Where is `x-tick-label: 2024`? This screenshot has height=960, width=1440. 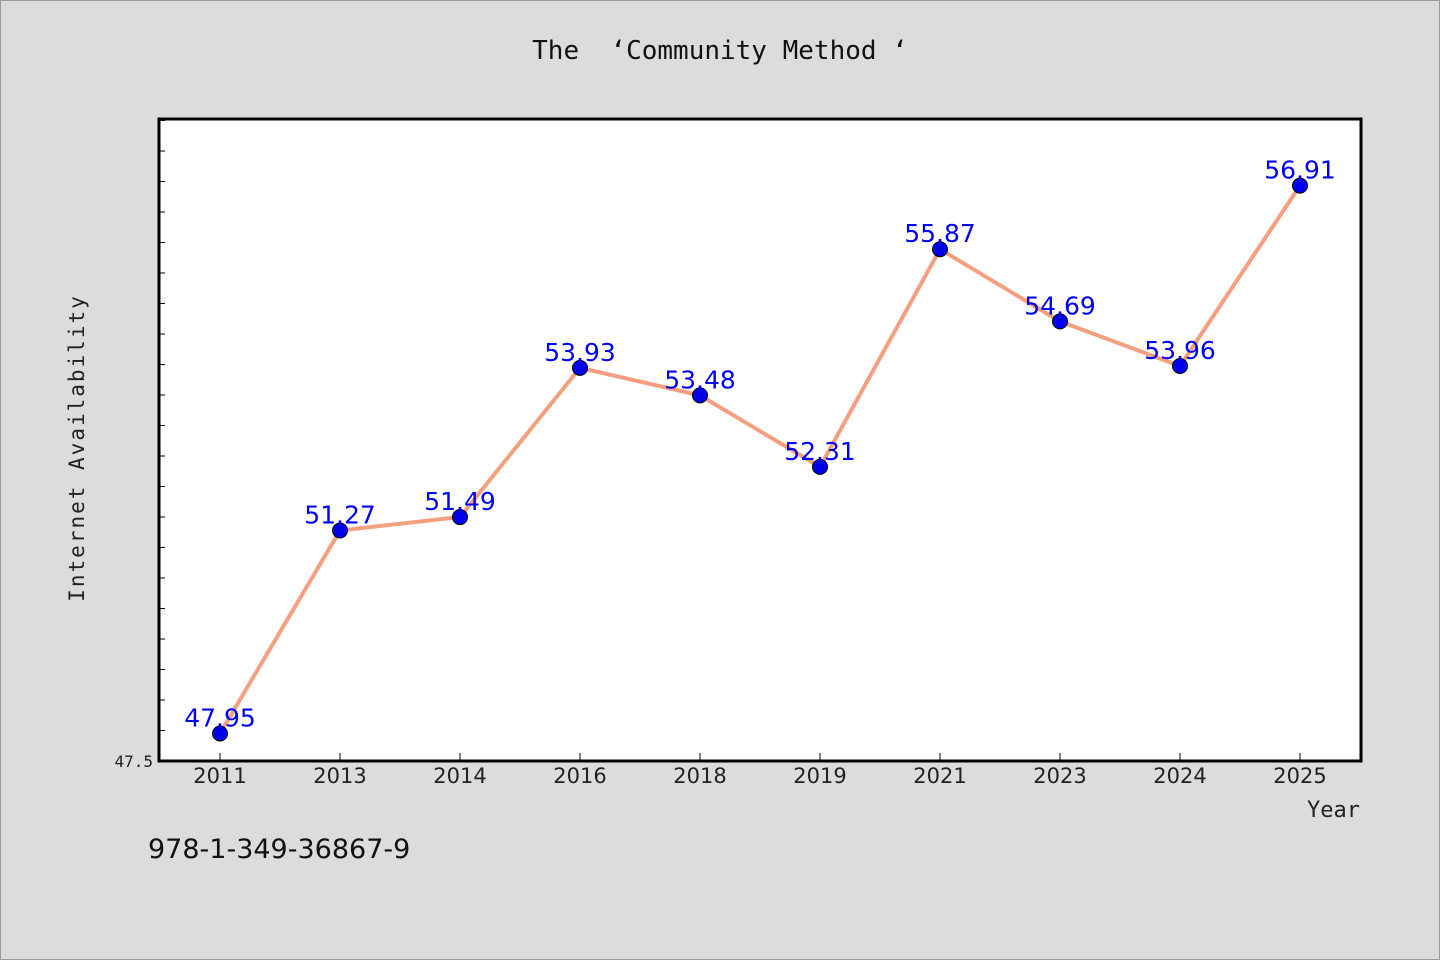
x-tick-label: 2024 is located at coordinates (1179, 776).